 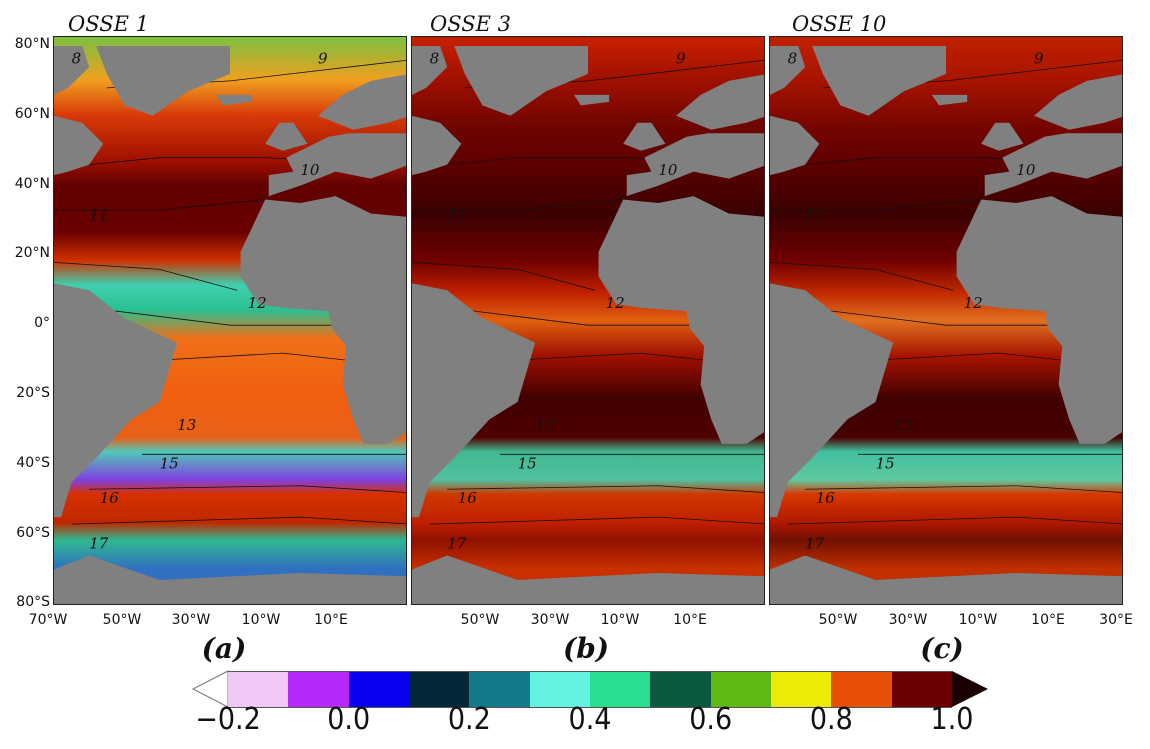 What do you see at coordinates (32, 113) in the screenshot?
I see `y-tick: 60°N` at bounding box center [32, 113].